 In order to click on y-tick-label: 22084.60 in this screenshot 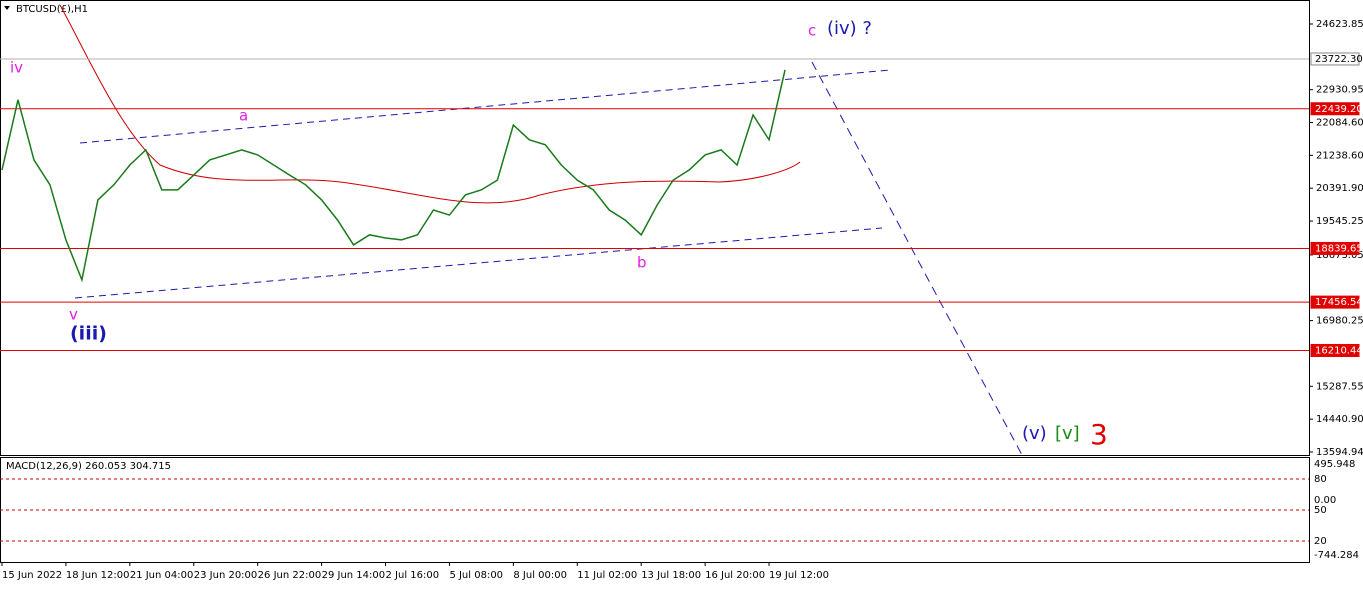, I will do `click(1339, 123)`.